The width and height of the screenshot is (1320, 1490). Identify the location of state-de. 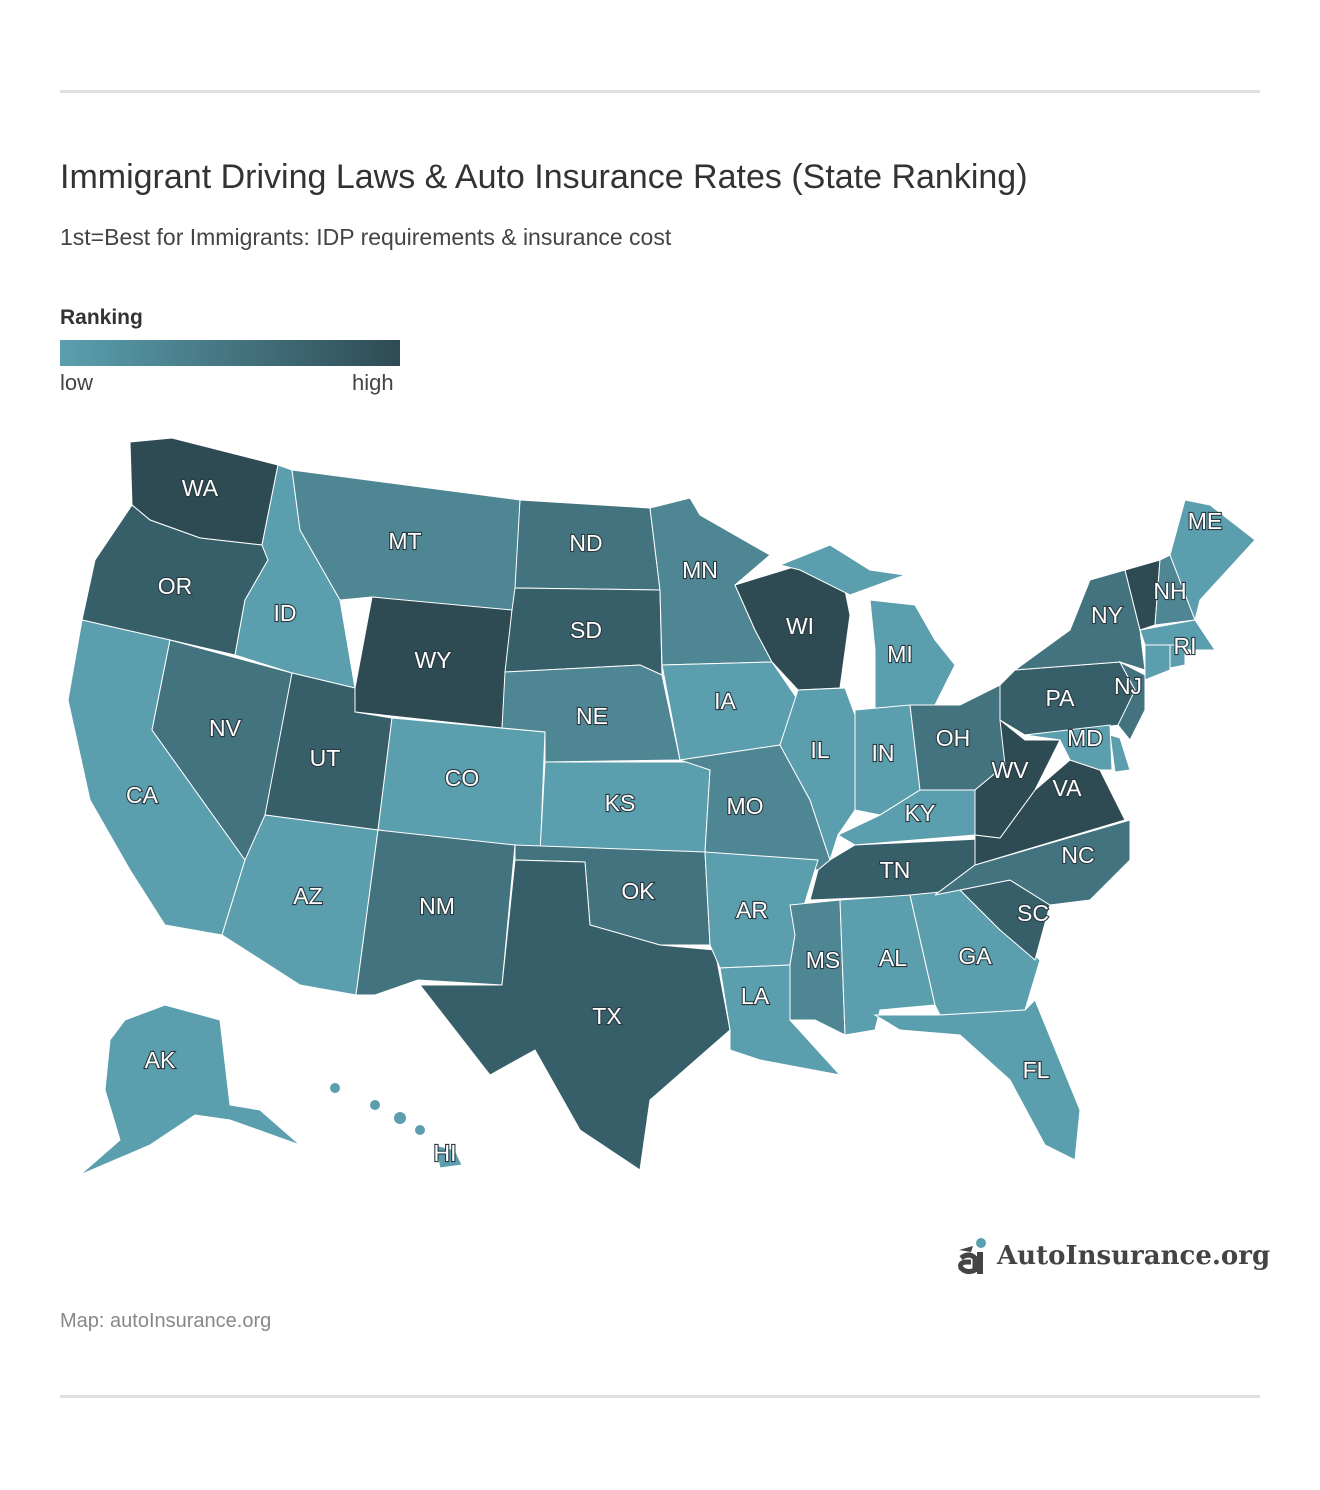
(1120, 753).